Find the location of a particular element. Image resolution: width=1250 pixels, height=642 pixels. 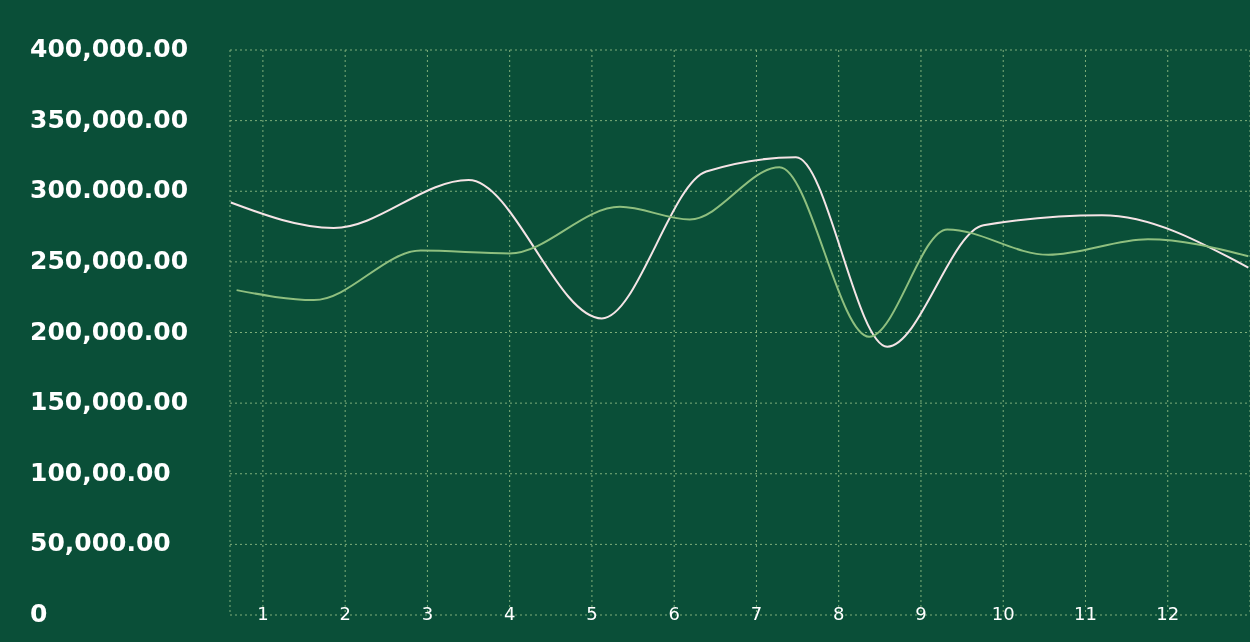

x-tick-label: 4 is located at coordinates (509, 613).